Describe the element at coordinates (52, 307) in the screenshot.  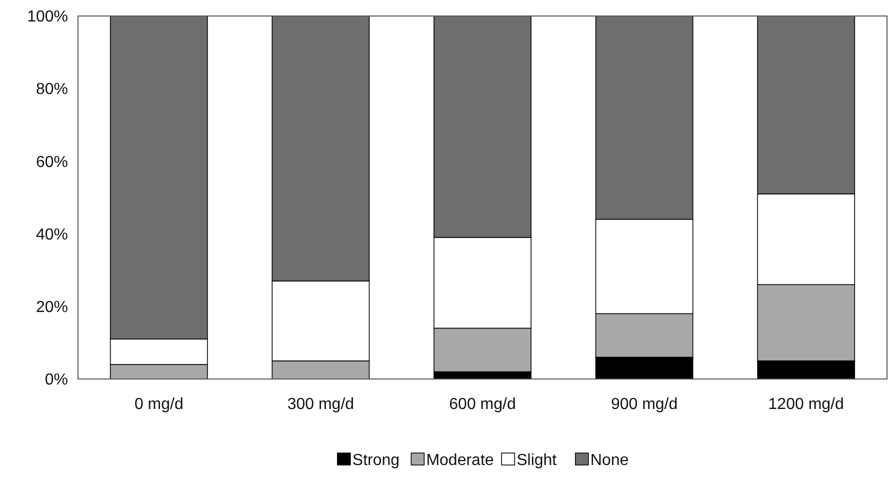
I see `y-tick-label: 20%` at that location.